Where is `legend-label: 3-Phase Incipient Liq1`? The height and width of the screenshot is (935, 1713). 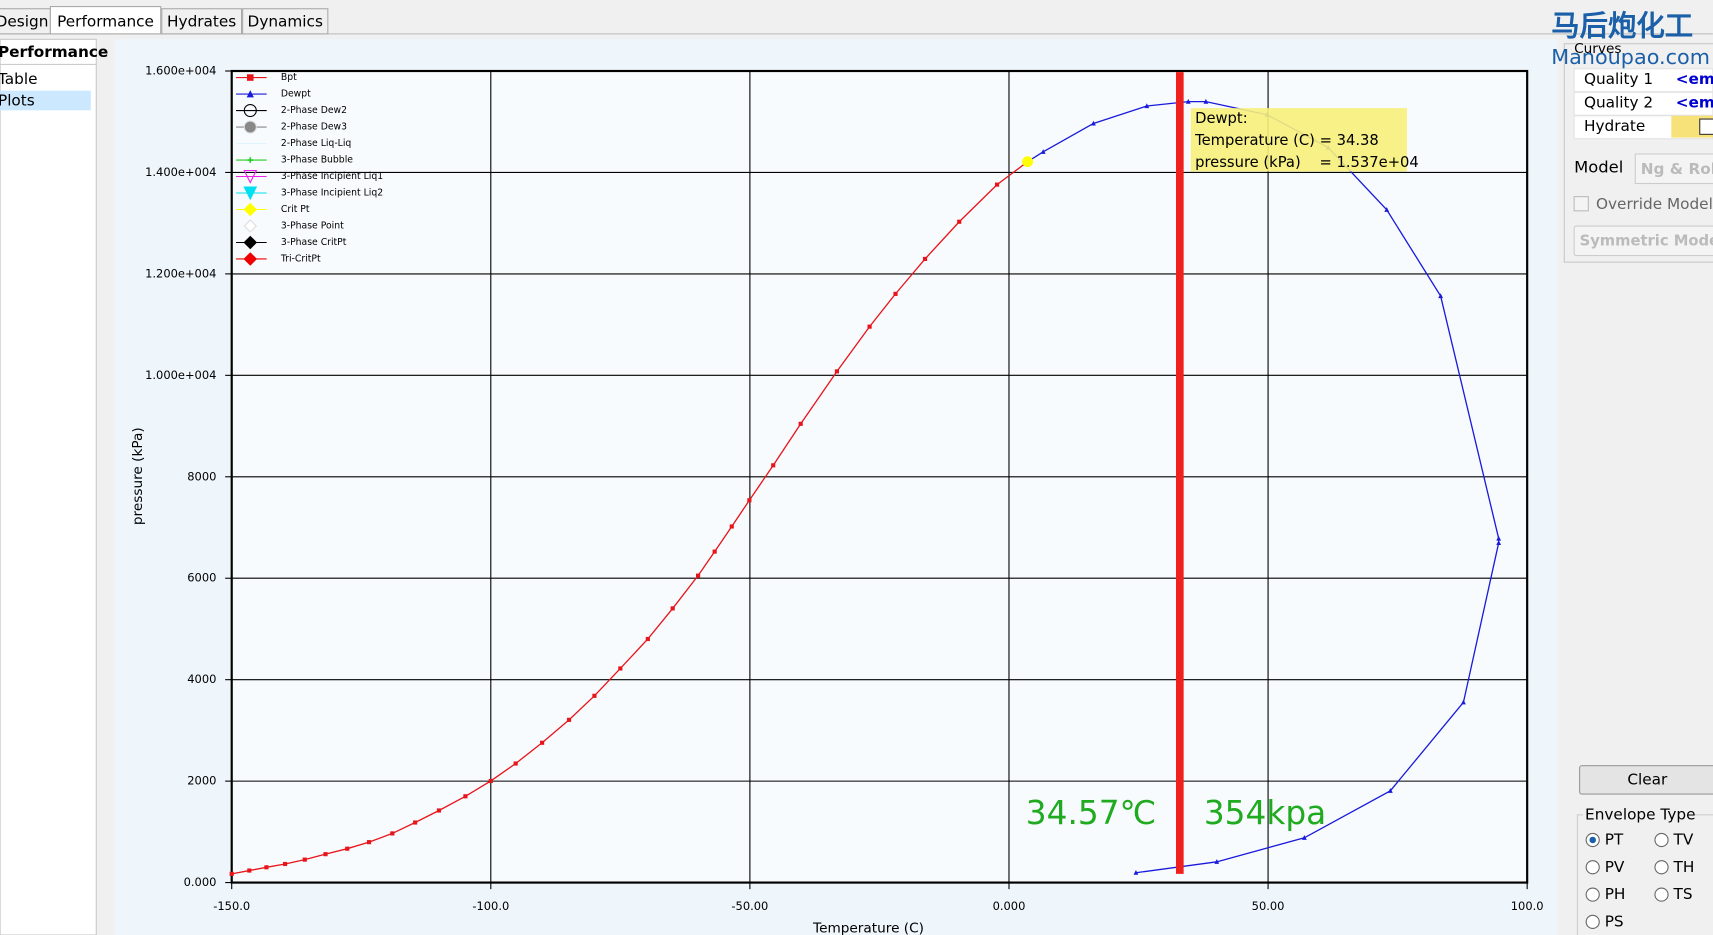 legend-label: 3-Phase Incipient Liq1 is located at coordinates (332, 176).